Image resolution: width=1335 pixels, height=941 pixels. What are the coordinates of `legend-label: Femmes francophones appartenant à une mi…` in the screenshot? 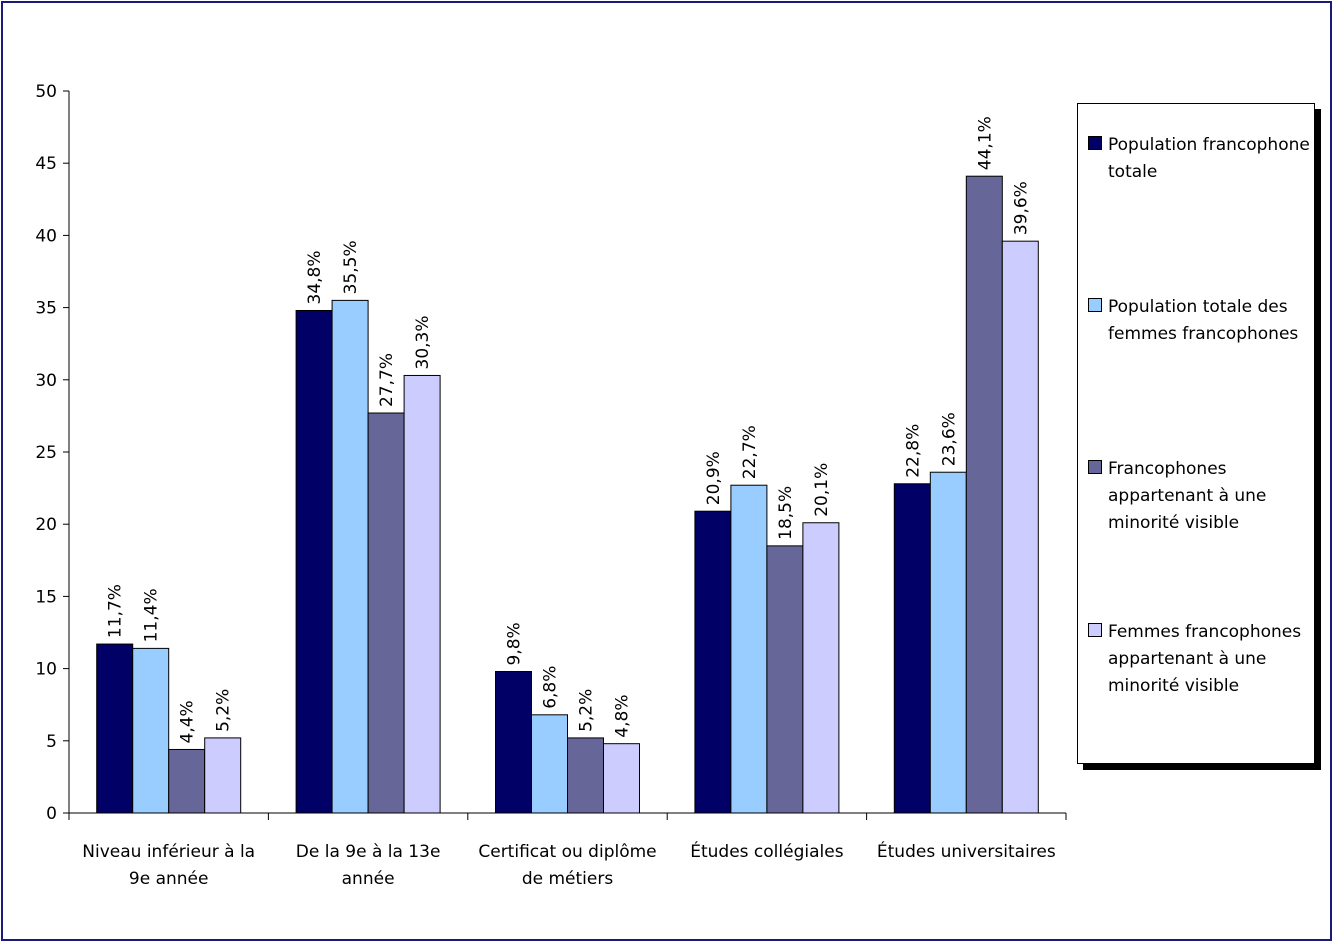 It's located at (1205, 659).